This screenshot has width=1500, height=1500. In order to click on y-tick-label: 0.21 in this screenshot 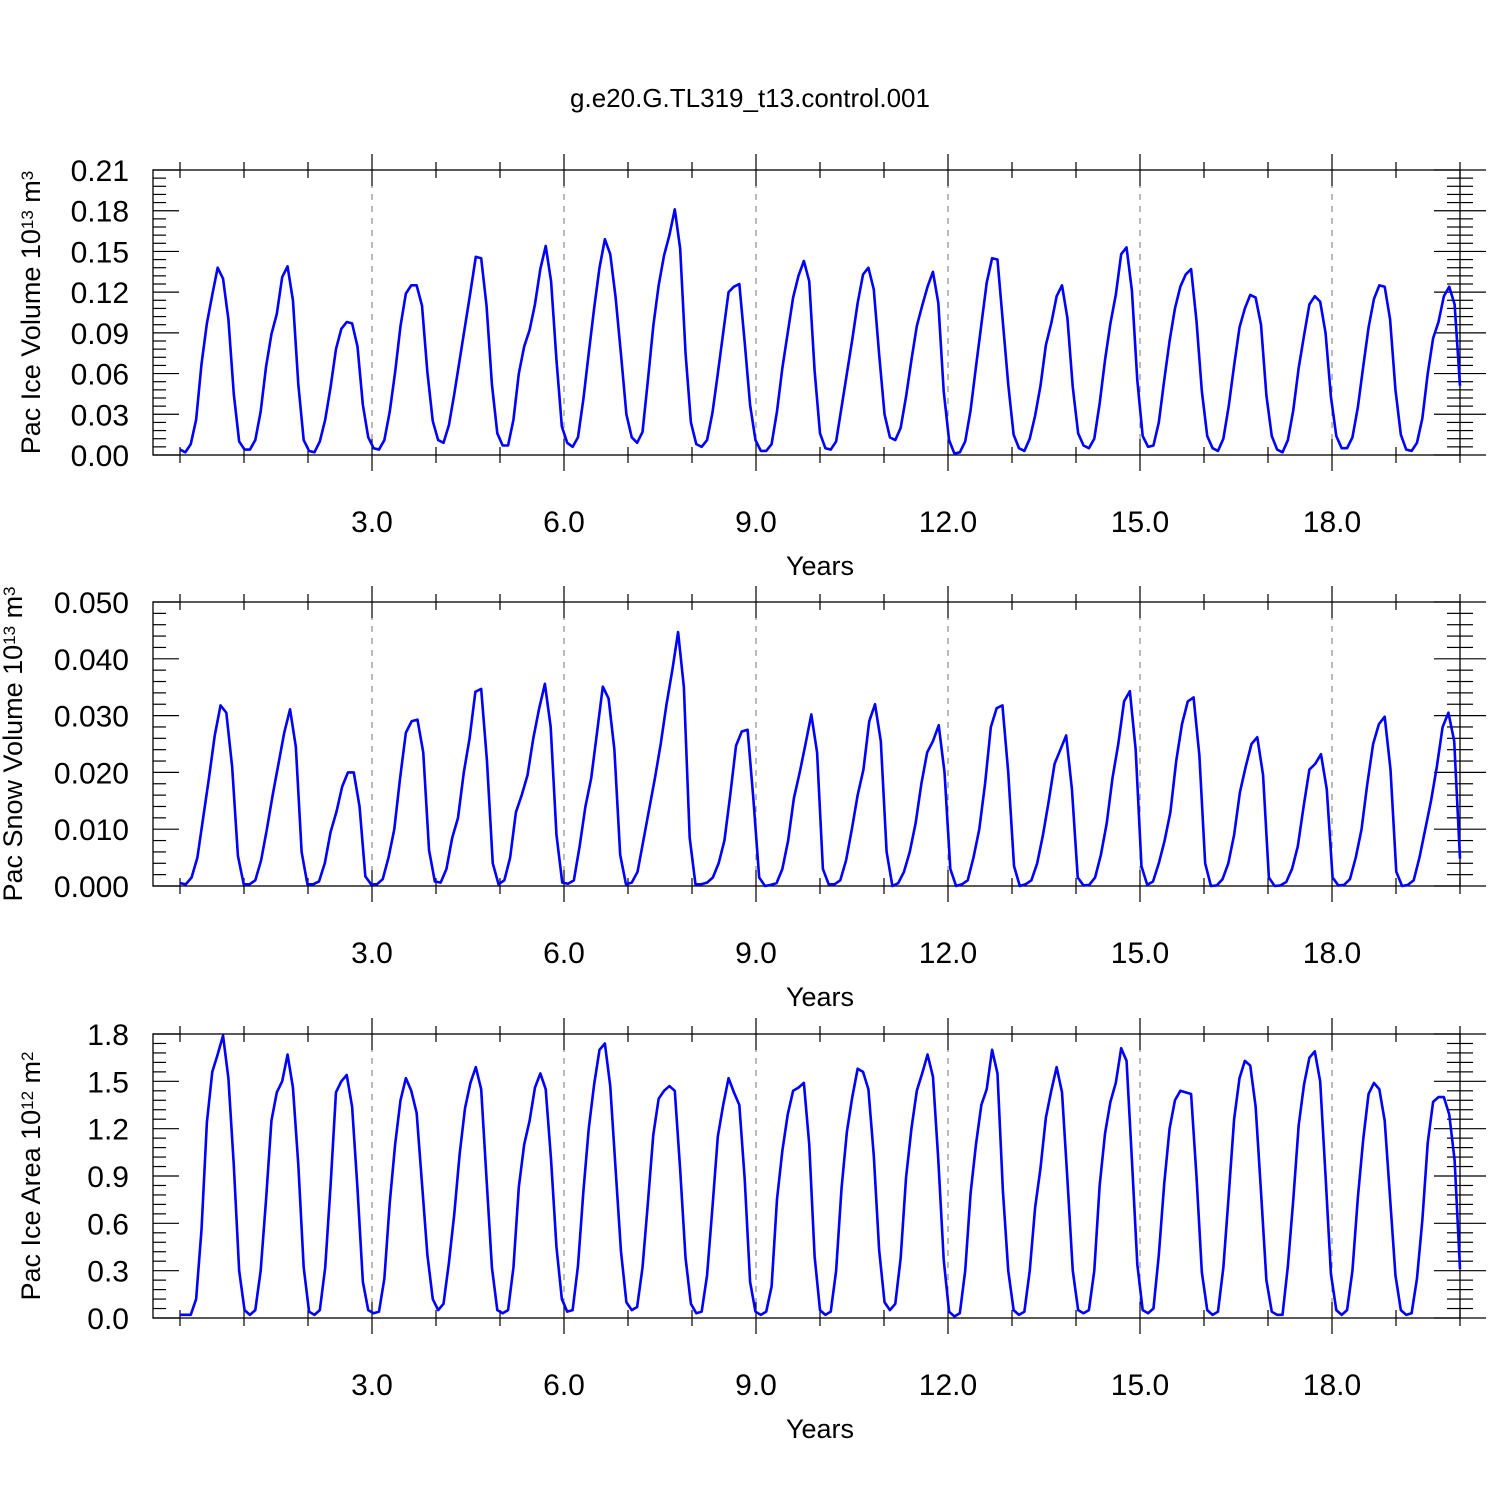, I will do `click(100, 171)`.